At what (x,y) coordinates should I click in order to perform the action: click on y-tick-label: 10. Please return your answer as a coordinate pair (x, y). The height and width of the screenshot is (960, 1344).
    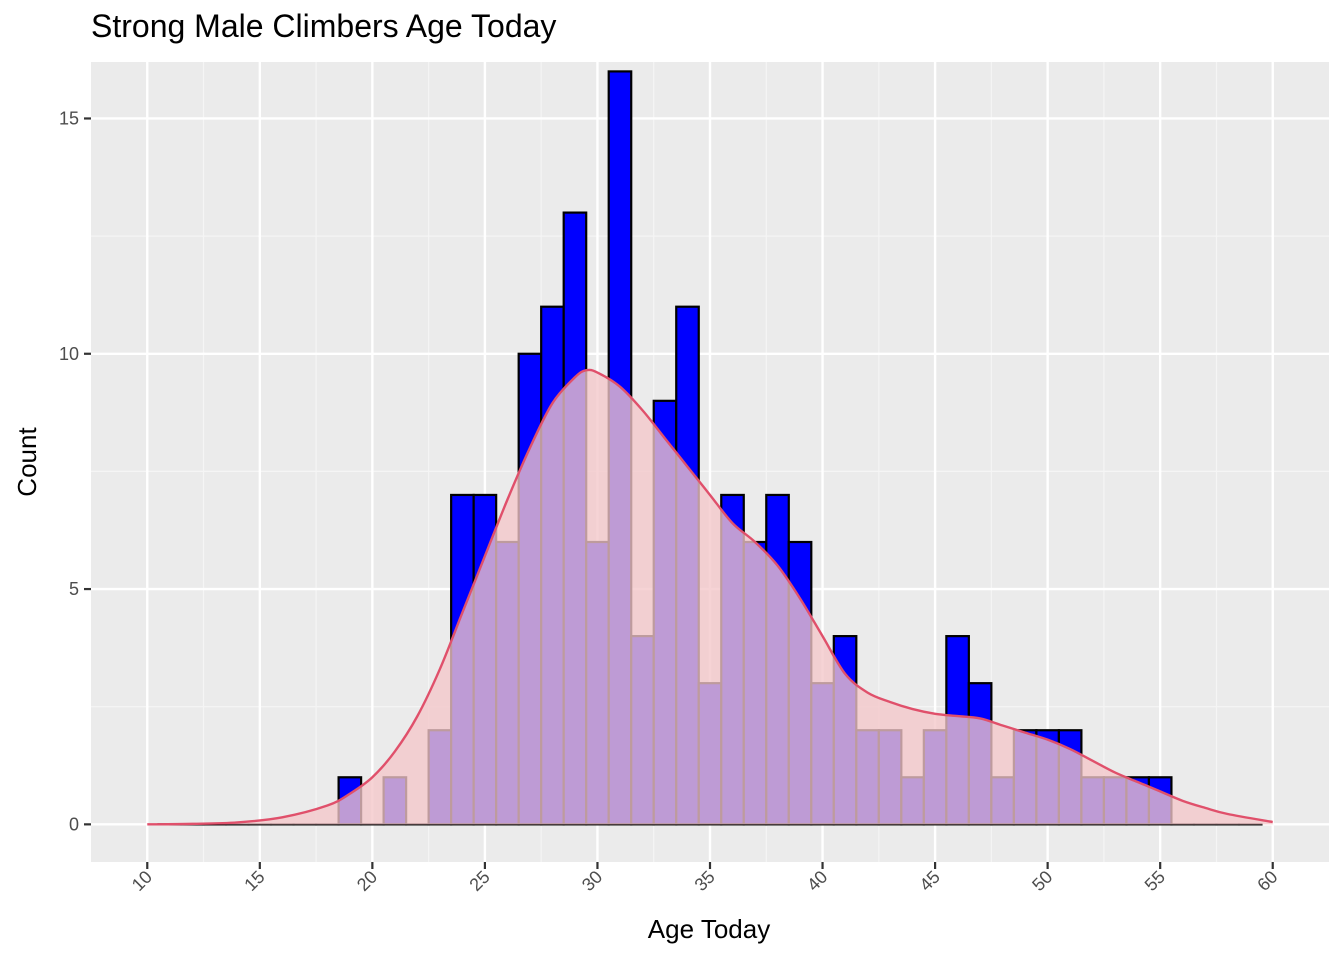
    Looking at the image, I should click on (69, 354).